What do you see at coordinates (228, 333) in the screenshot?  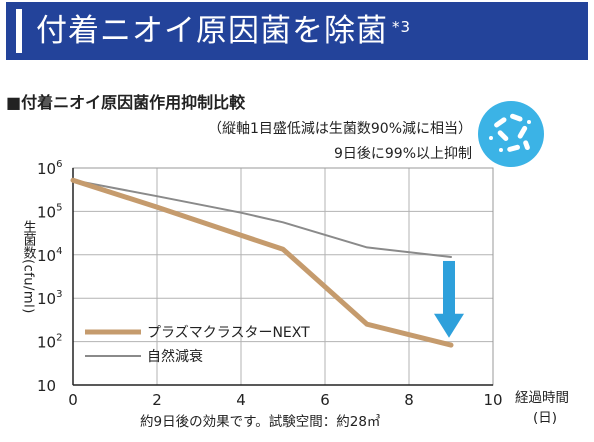 I see `legend-label: プラズマクラスターNEXT` at bounding box center [228, 333].